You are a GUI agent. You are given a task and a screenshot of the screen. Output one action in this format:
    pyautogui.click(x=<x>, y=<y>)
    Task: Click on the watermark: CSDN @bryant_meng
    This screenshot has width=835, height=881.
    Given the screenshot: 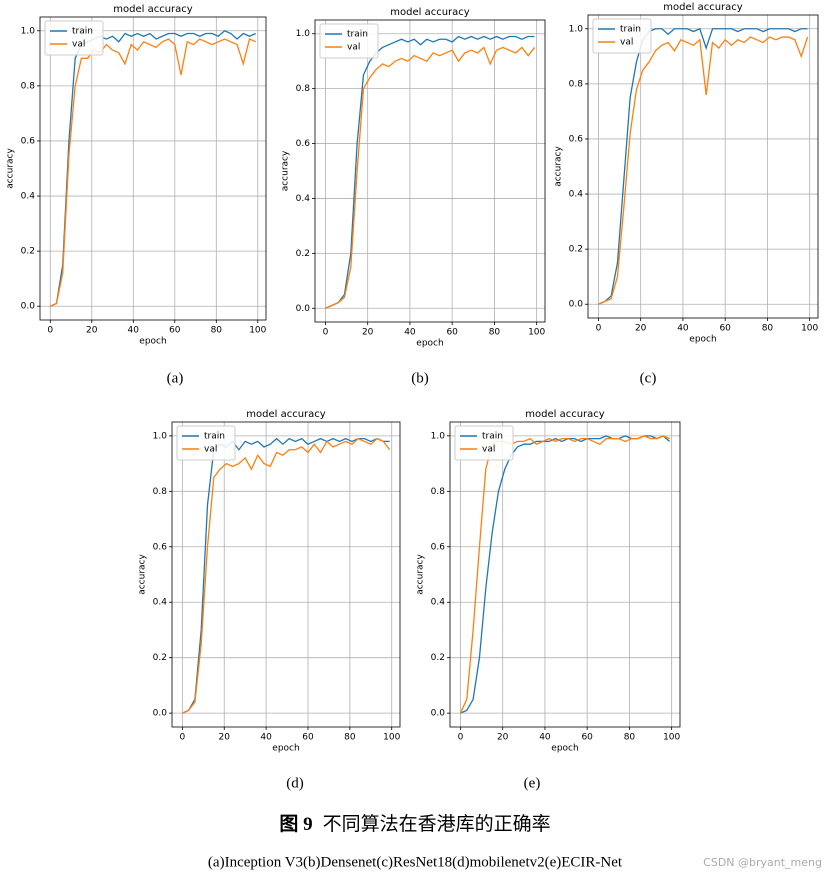 What is the action you would take?
    pyautogui.click(x=762, y=862)
    